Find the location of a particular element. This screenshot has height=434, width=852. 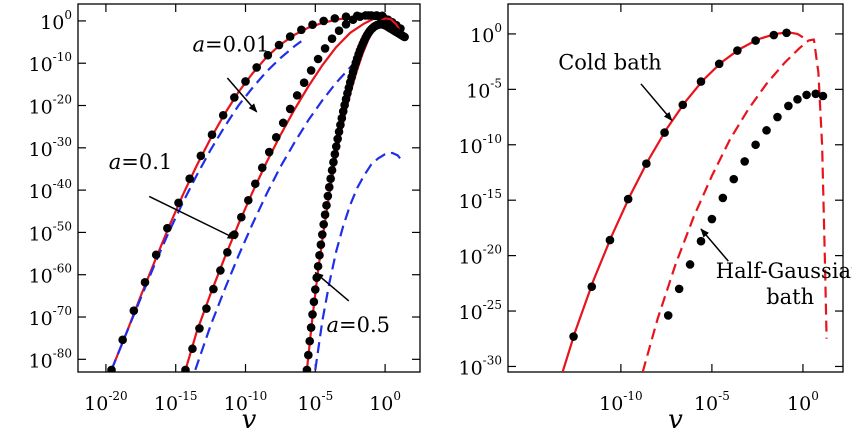

y-tick-label: 10-80 is located at coordinates (50, 359).